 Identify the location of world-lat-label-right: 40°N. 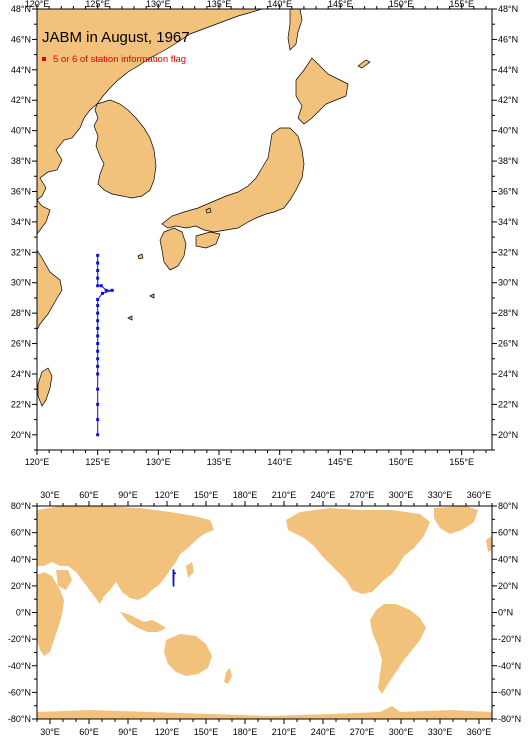
(508, 559).